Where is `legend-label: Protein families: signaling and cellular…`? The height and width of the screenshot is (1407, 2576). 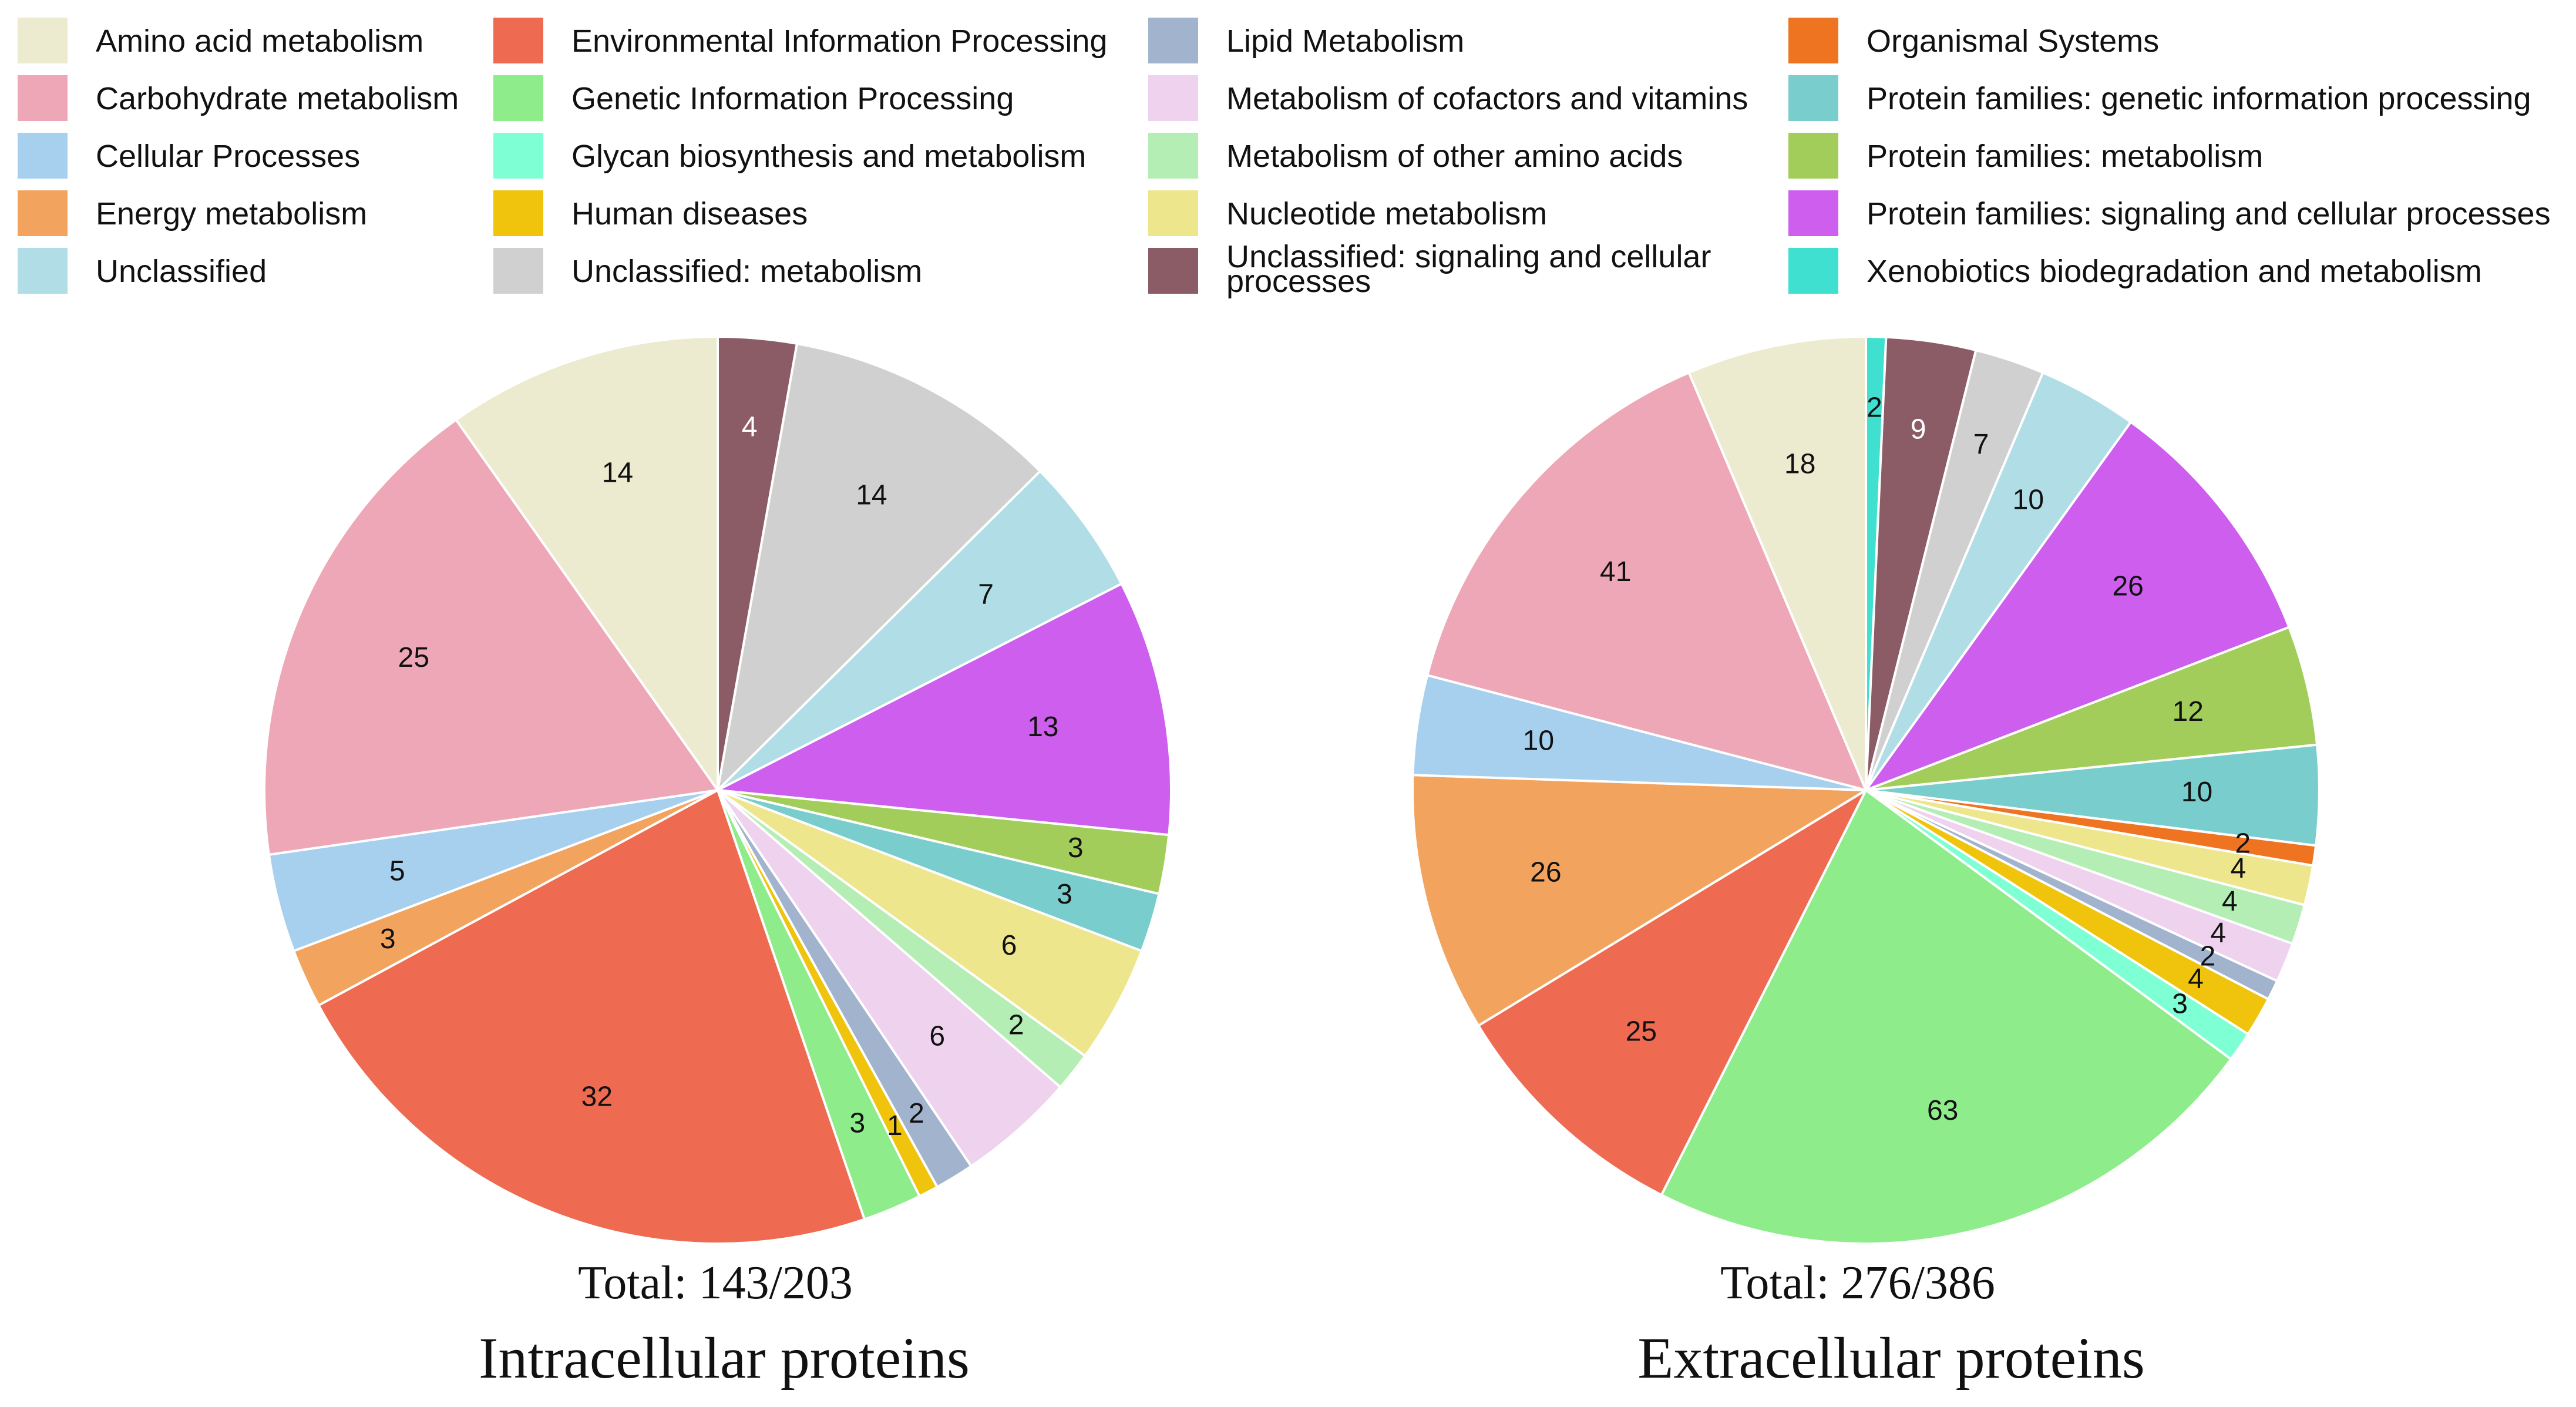
legend-label: Protein families: signaling and cellular… is located at coordinates (2209, 213).